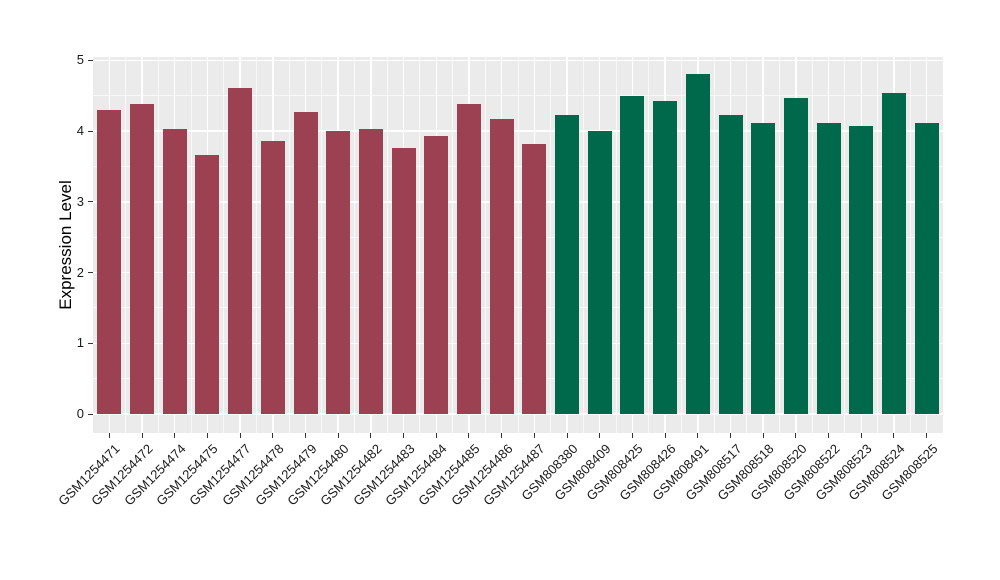 This screenshot has width=1000, height=580. What do you see at coordinates (534, 279) in the screenshot?
I see `bar-GSM1254487` at bounding box center [534, 279].